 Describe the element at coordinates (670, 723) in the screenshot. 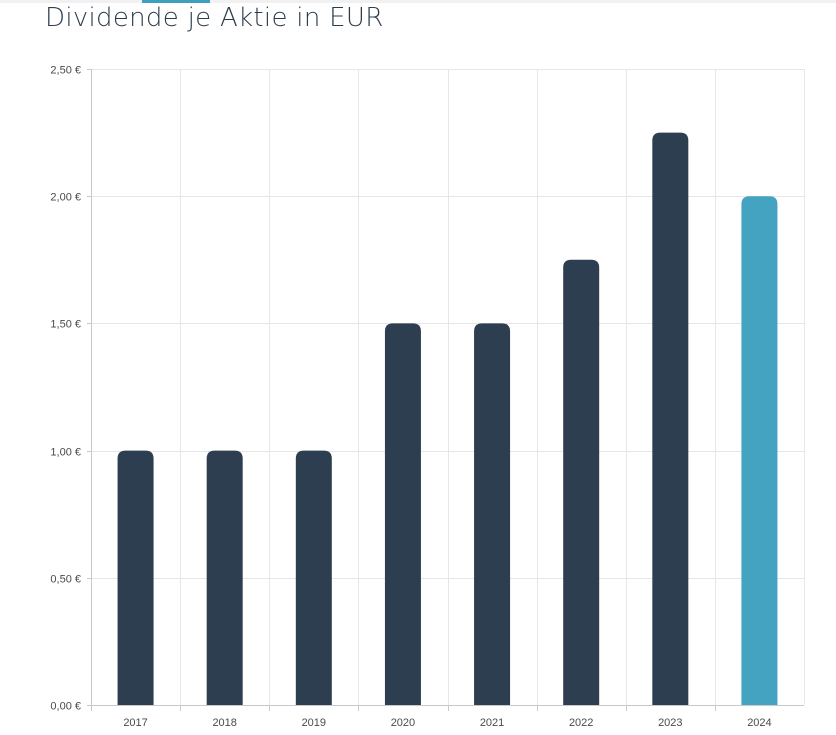

I see `x-tick-label: 2023` at that location.